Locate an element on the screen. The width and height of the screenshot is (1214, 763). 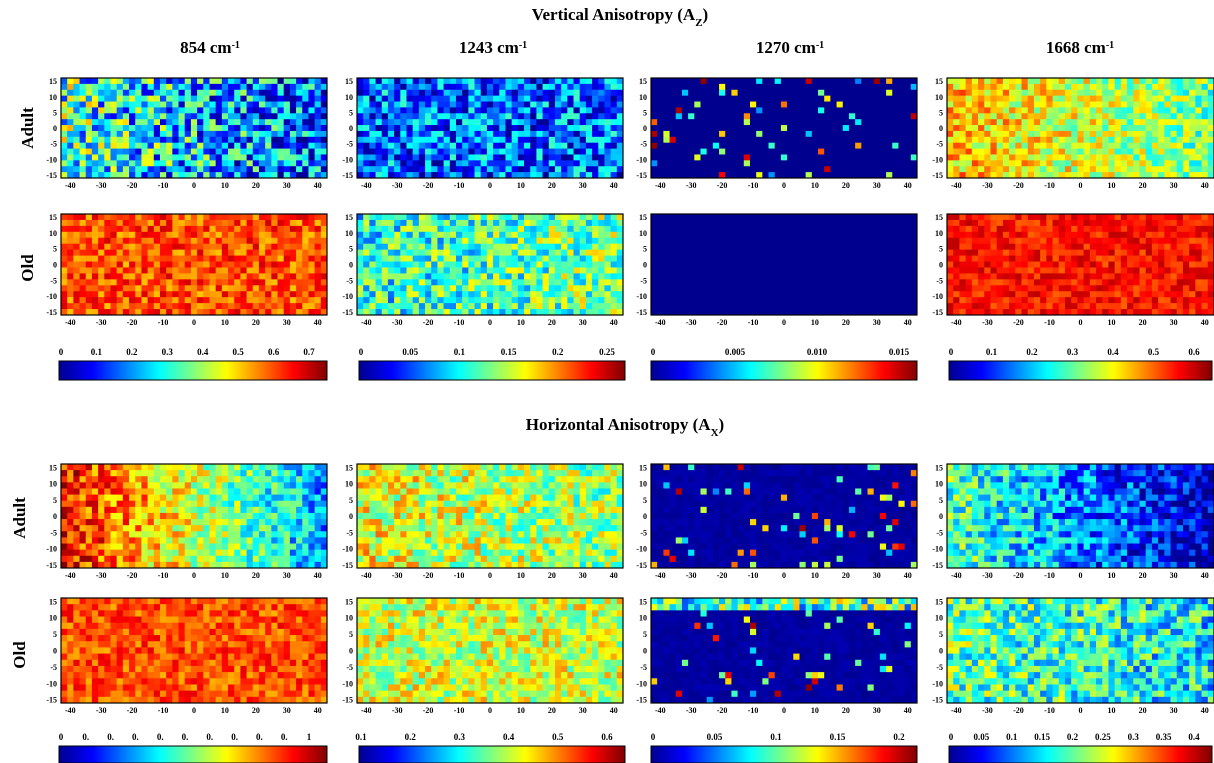
x-tick-label: 20 is located at coordinates (552, 185).